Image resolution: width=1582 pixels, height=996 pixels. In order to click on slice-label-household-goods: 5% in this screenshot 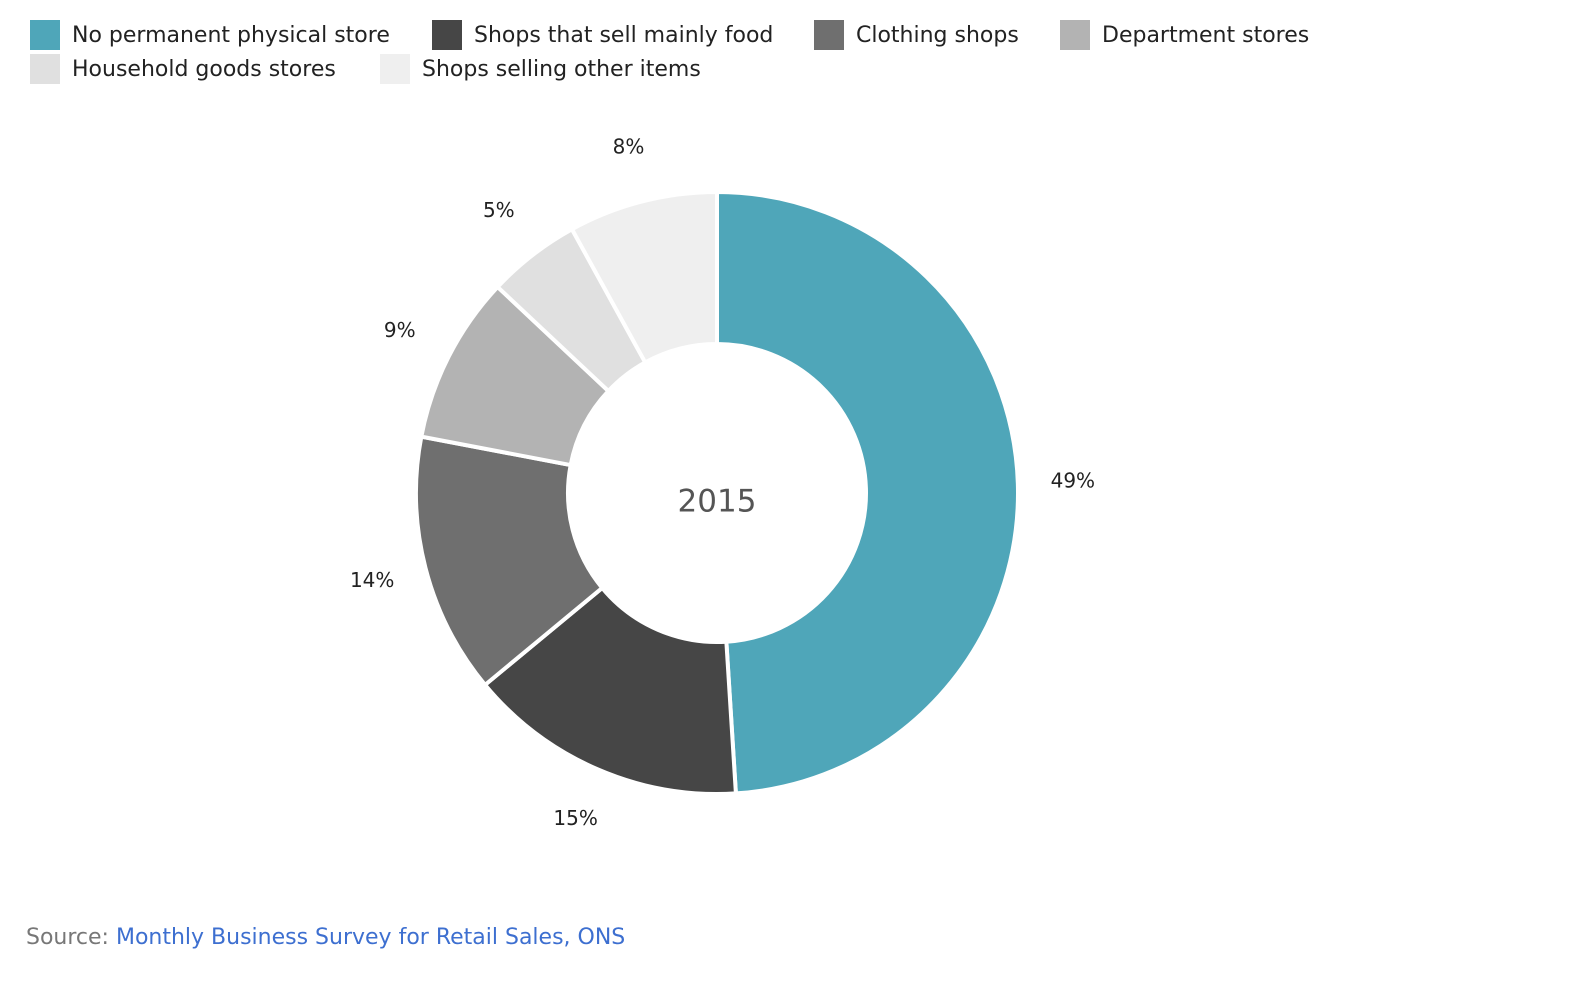, I will do `click(499, 210)`.